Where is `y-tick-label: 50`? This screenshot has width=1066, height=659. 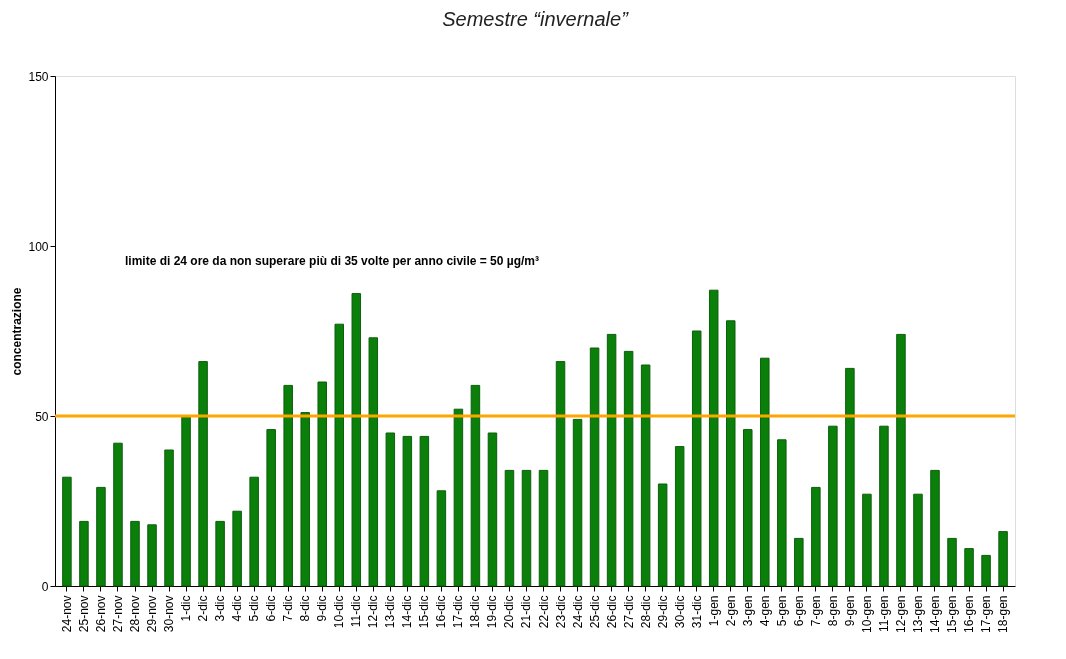
y-tick-label: 50 is located at coordinates (42, 416).